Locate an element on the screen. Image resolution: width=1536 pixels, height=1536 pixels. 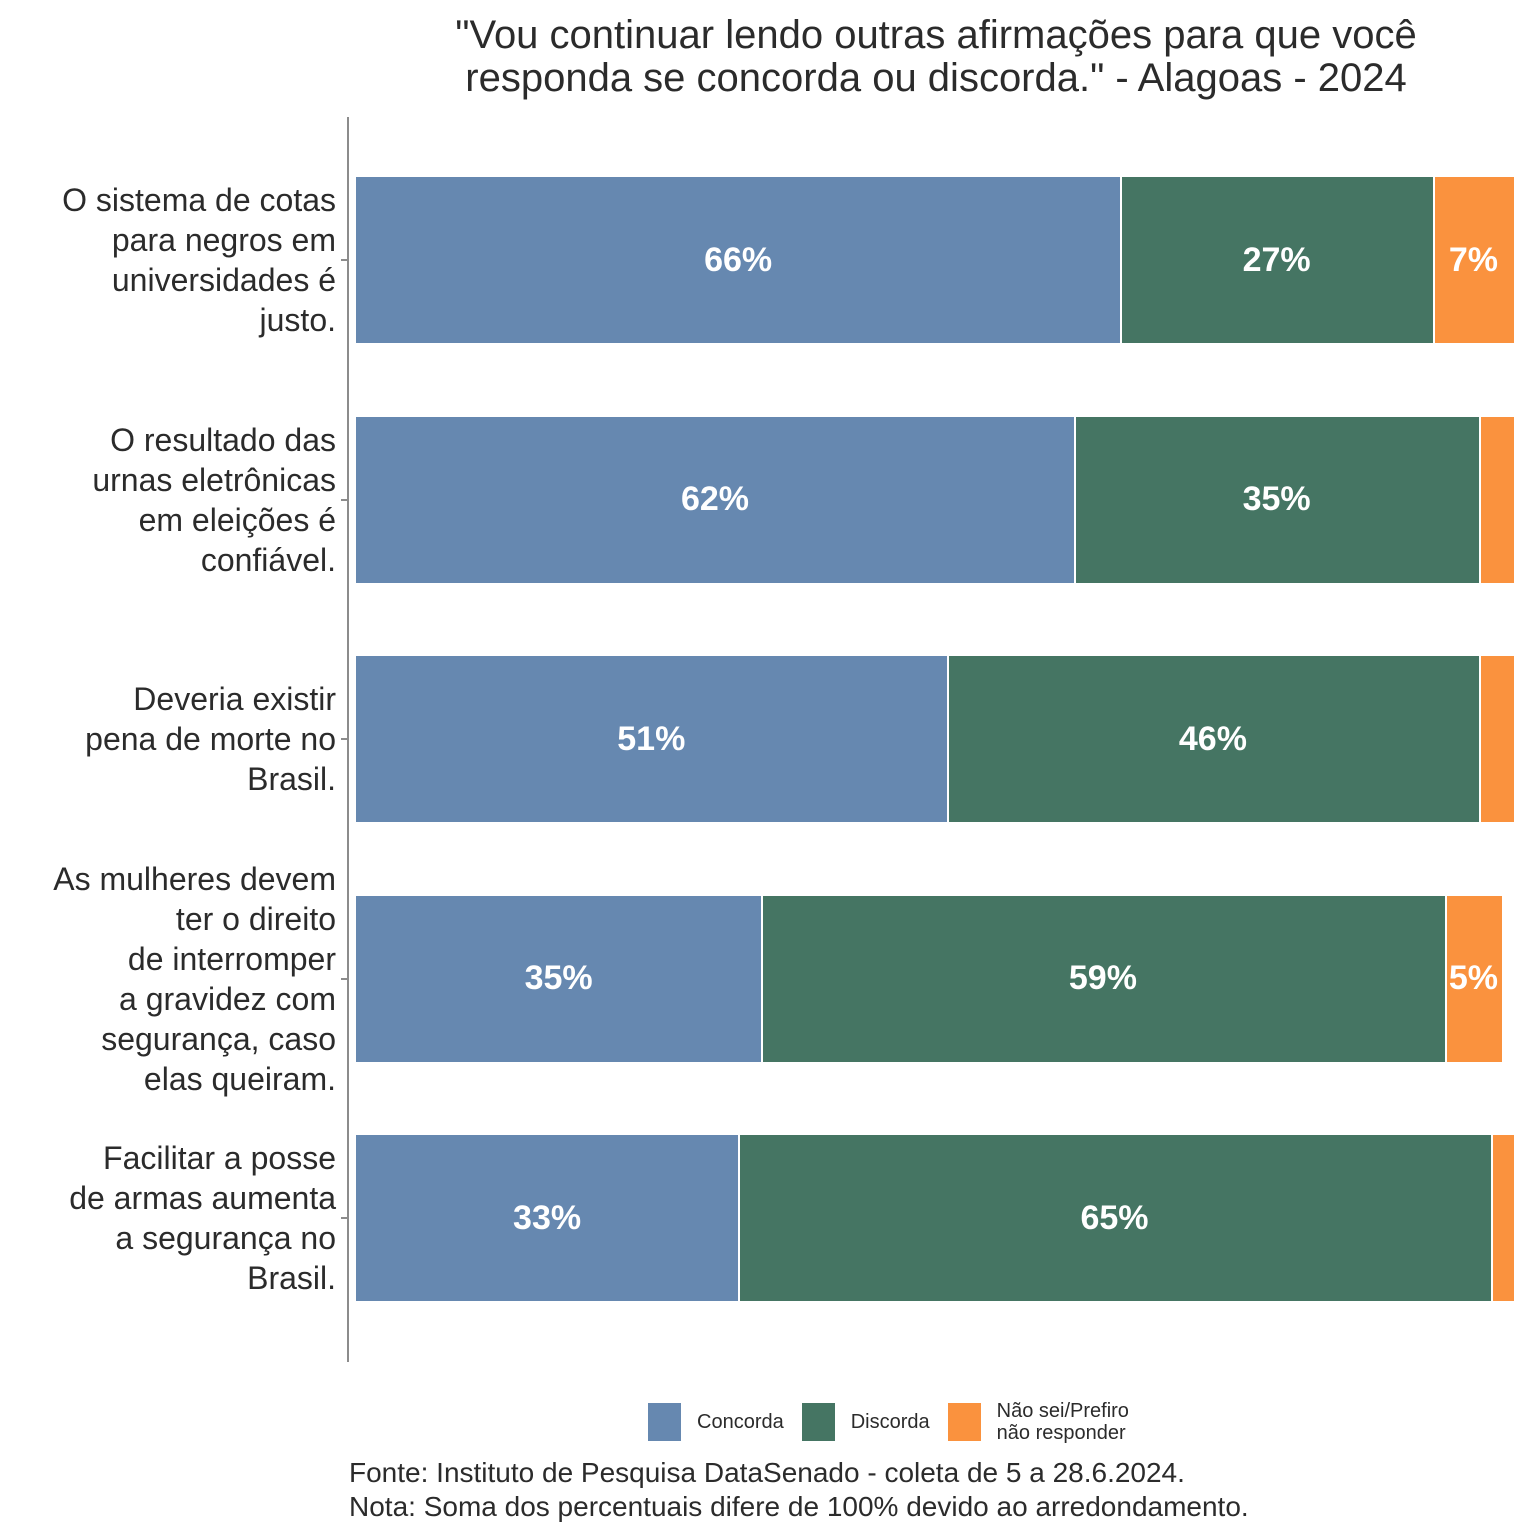
y-axis-line is located at coordinates (348, 739).